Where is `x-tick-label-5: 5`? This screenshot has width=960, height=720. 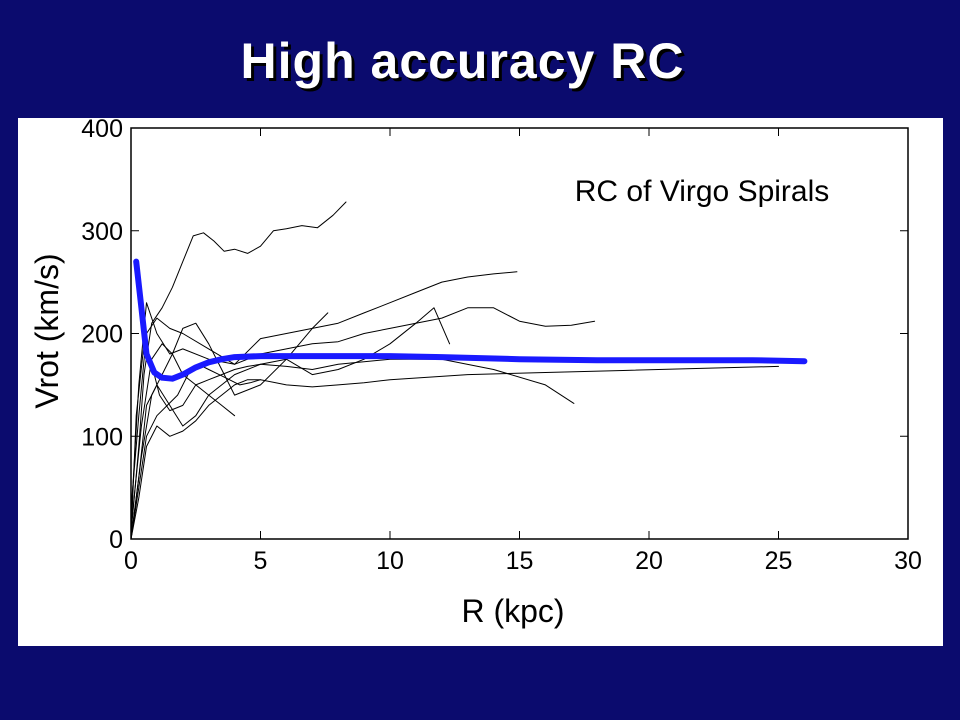 x-tick-label-5: 5 is located at coordinates (261, 561).